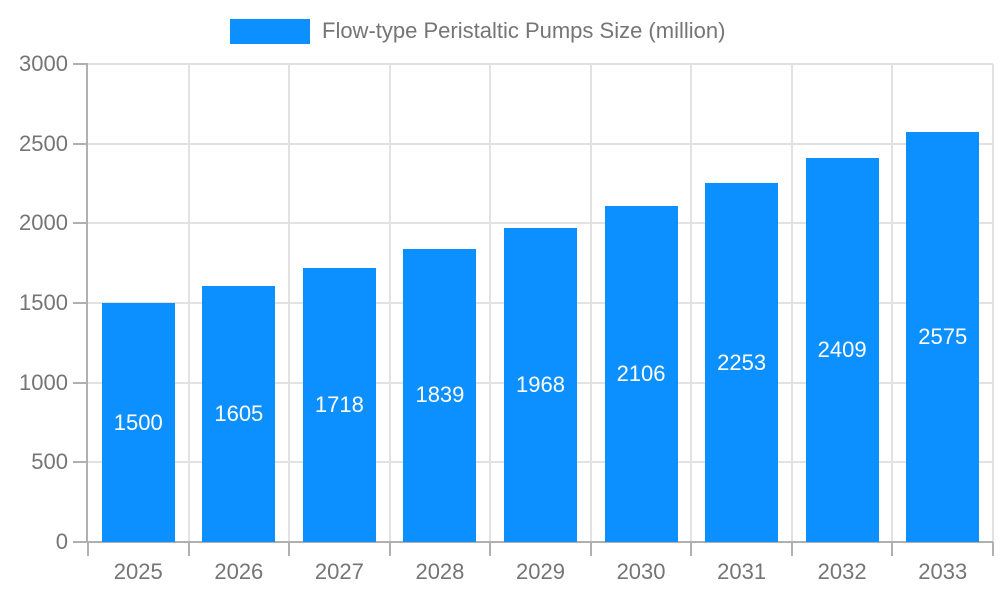 This screenshot has height=600, width=1000. What do you see at coordinates (43, 382) in the screenshot?
I see `y-axis-label: 1000` at bounding box center [43, 382].